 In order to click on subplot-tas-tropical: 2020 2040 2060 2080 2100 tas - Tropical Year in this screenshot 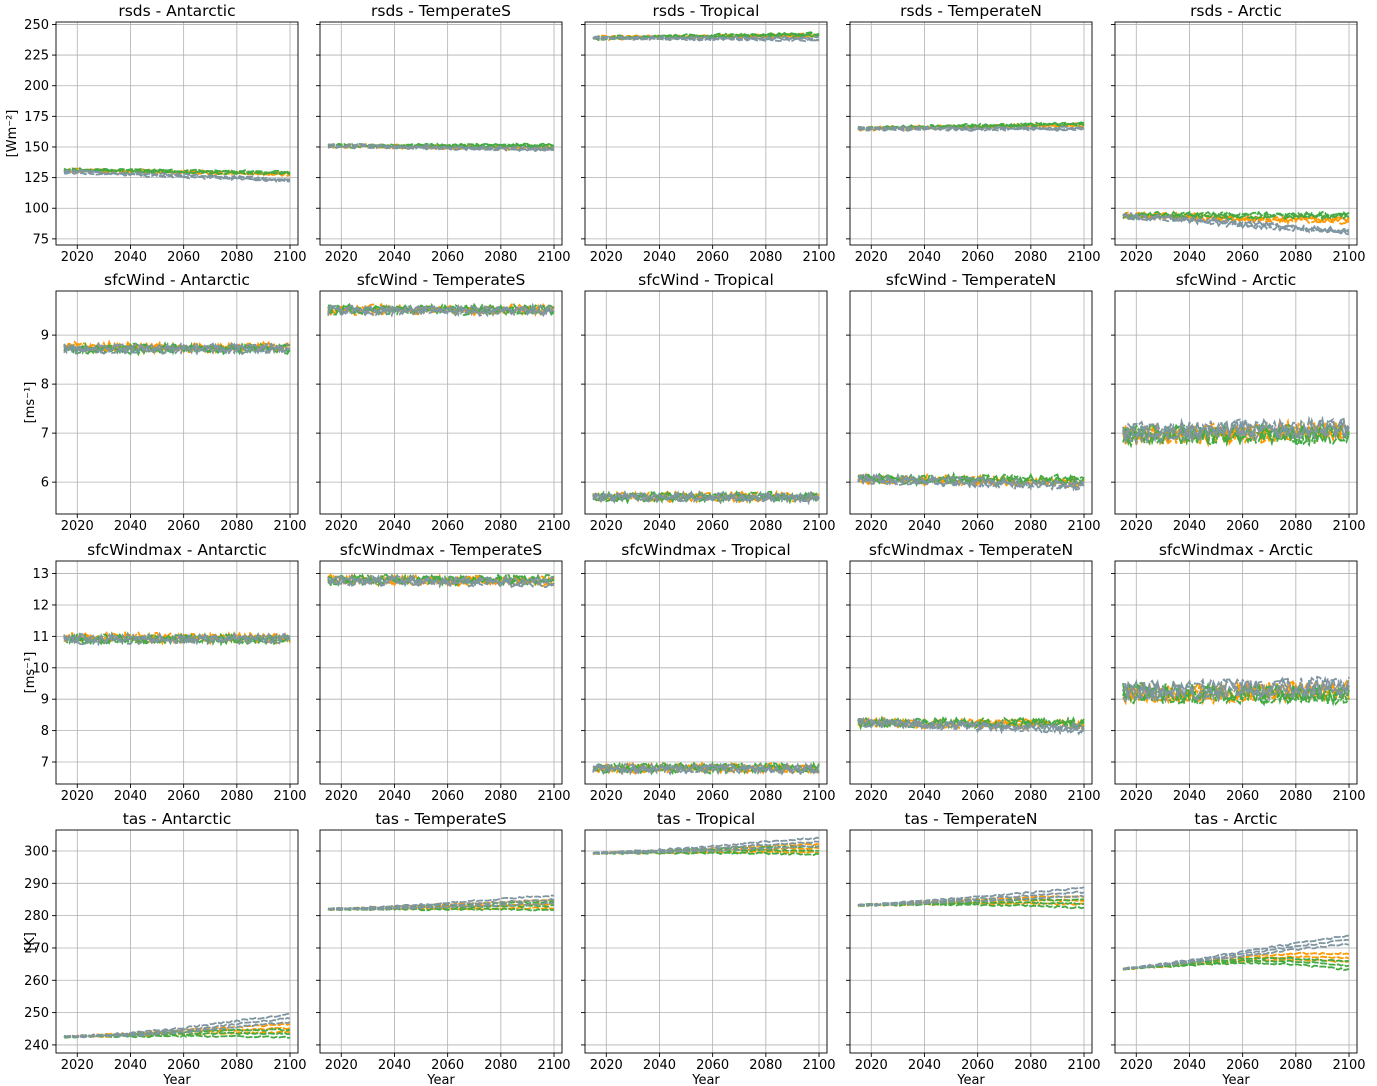, I will do `click(708, 948)`.